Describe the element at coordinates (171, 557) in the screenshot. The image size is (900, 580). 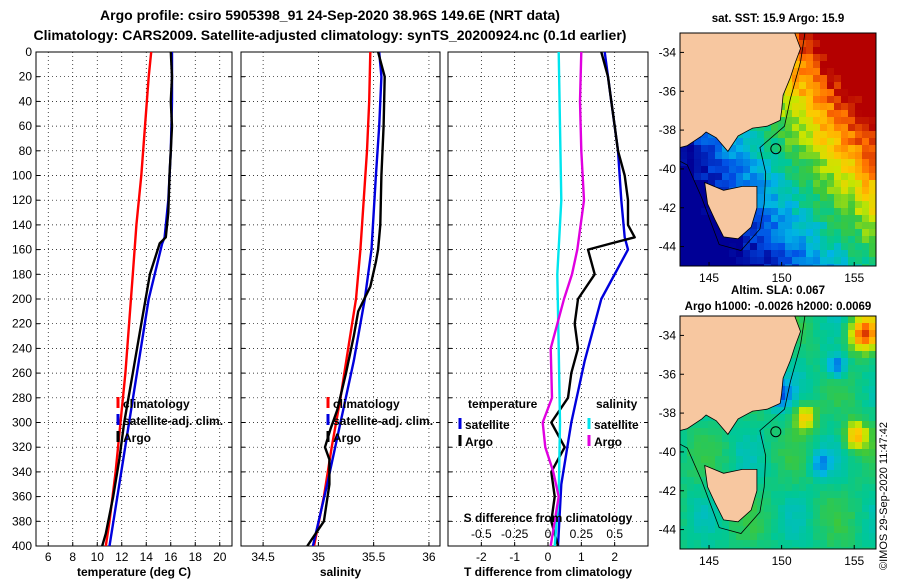
I see `x-tick-label: 16` at that location.